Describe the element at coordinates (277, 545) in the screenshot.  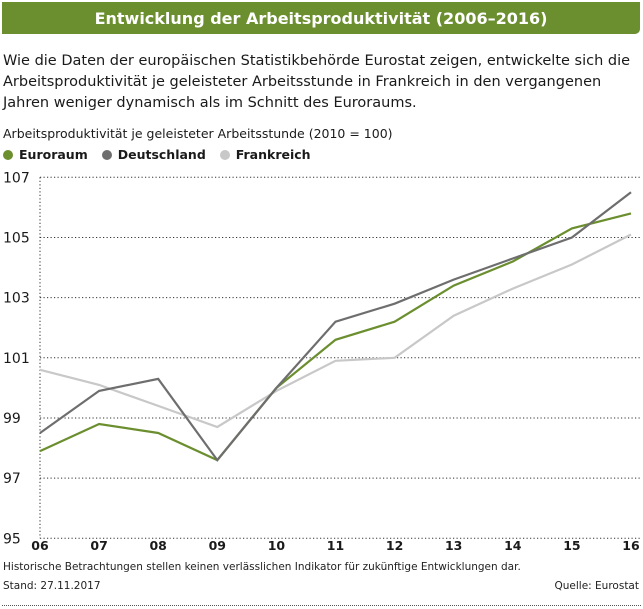
I see `x-tick-label: 10` at that location.